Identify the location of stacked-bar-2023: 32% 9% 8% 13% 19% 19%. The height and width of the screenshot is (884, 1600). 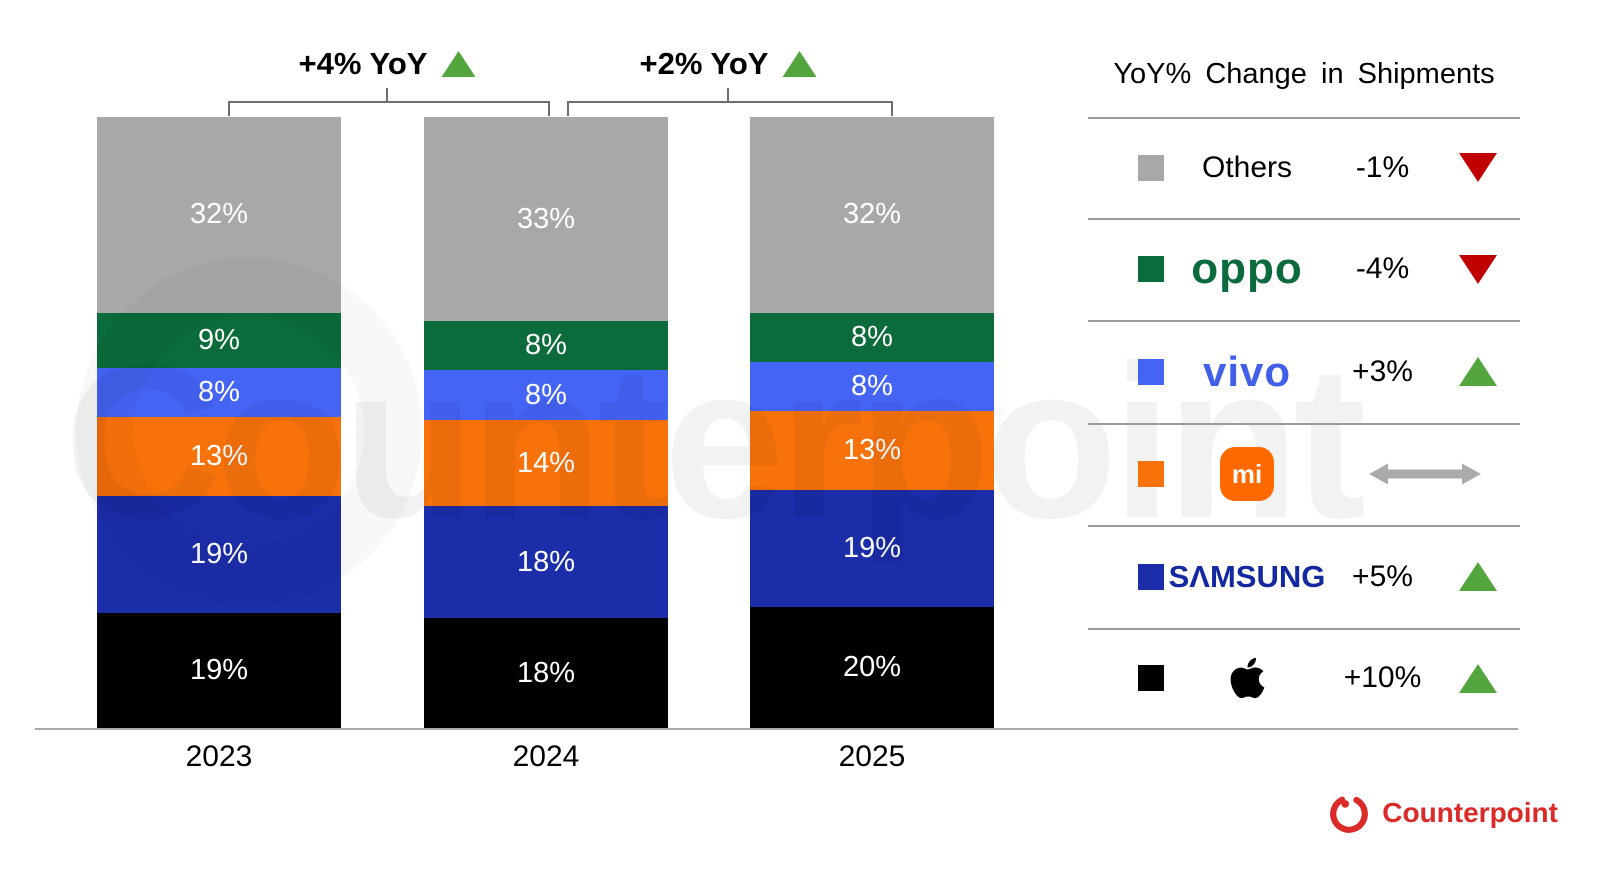
(219, 423).